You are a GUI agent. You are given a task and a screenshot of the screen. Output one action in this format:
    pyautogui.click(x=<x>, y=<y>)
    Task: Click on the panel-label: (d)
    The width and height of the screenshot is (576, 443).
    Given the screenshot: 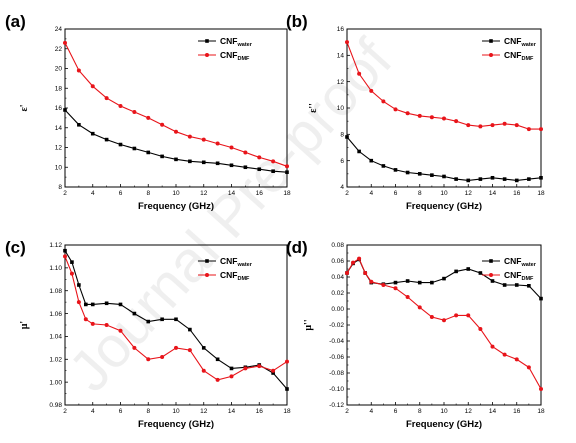 What is the action you would take?
    pyautogui.click(x=297, y=247)
    